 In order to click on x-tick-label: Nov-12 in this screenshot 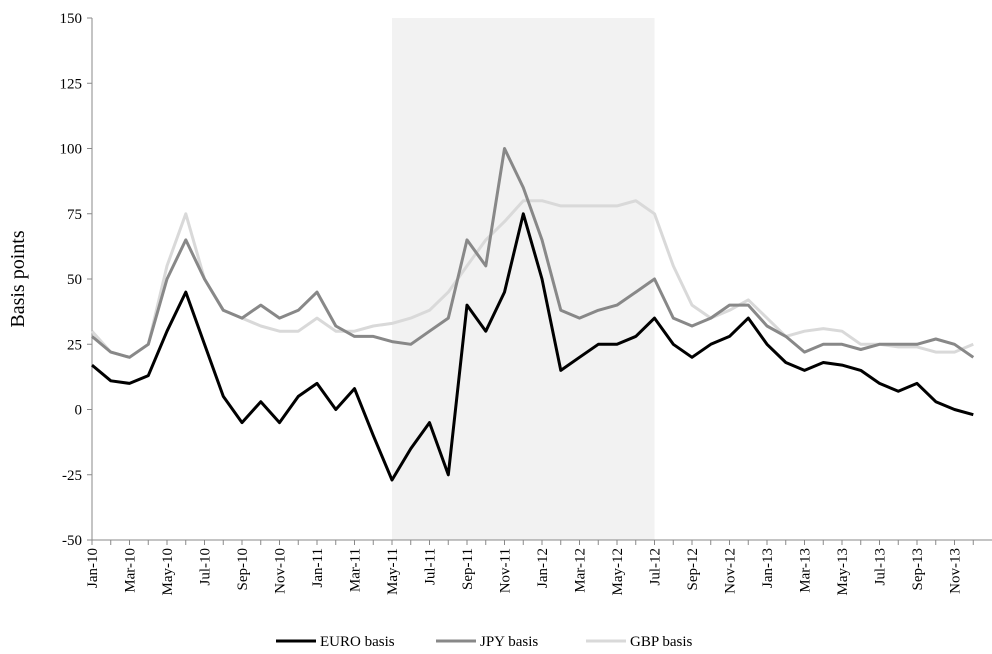, I will do `click(731, 571)`.